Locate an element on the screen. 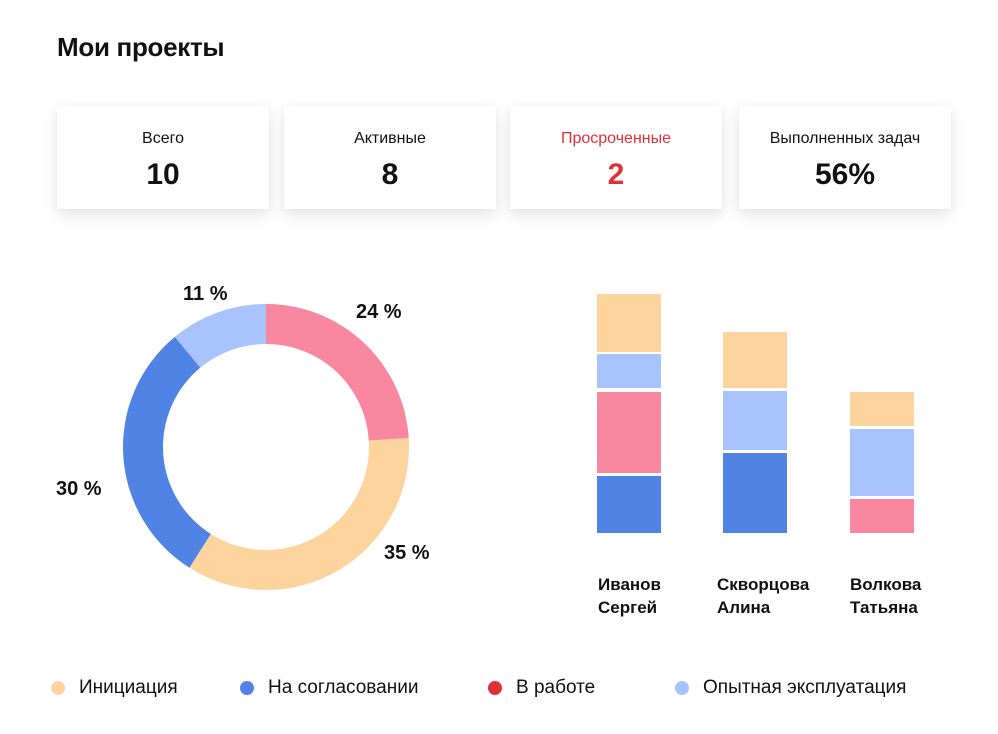 The image size is (998, 734). bar-label-line: Иванов is located at coordinates (630, 584).